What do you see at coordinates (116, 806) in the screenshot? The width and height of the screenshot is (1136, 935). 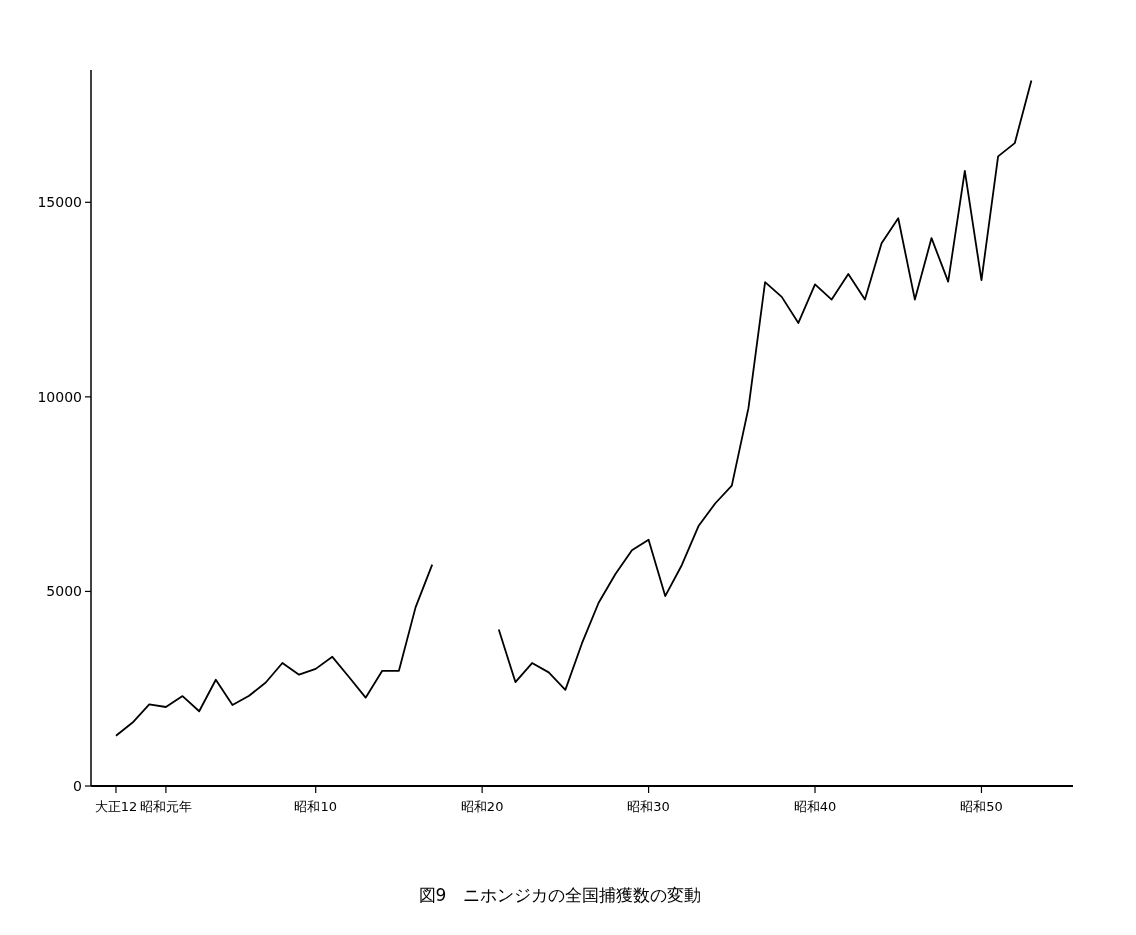 I see `x-tick-label: 大正12` at bounding box center [116, 806].